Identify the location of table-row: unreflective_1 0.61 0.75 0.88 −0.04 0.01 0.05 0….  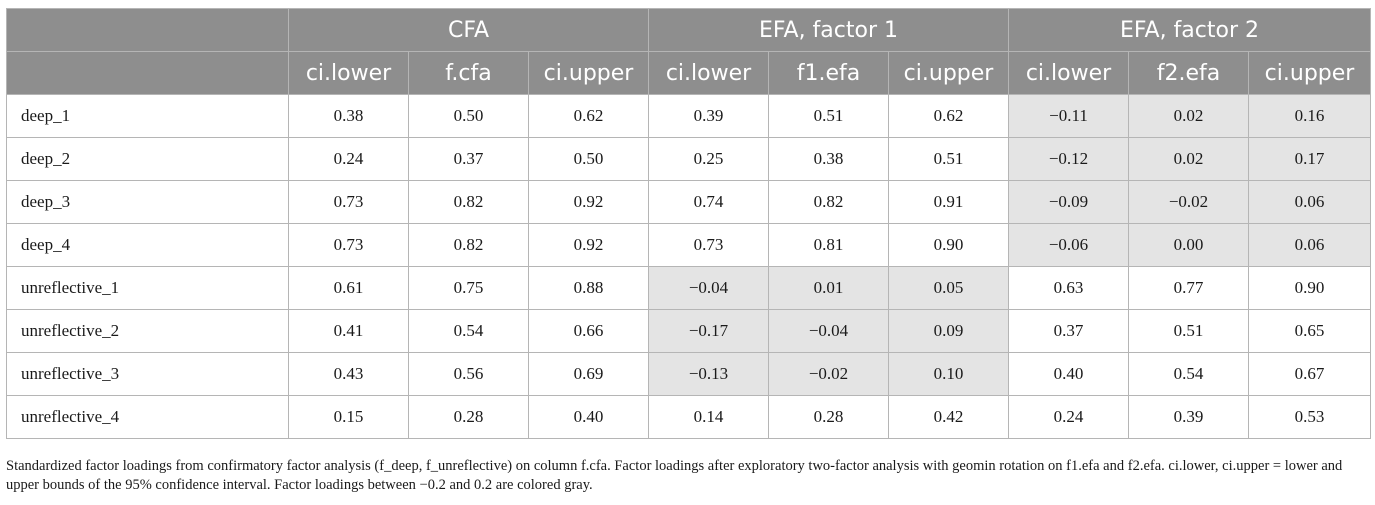
(688, 288).